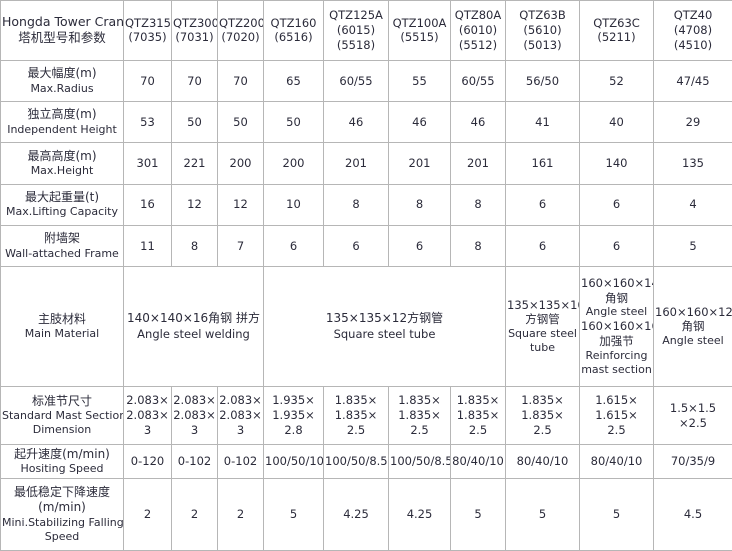 The width and height of the screenshot is (732, 551). What do you see at coordinates (616, 122) in the screenshot?
I see `cell: 40` at bounding box center [616, 122].